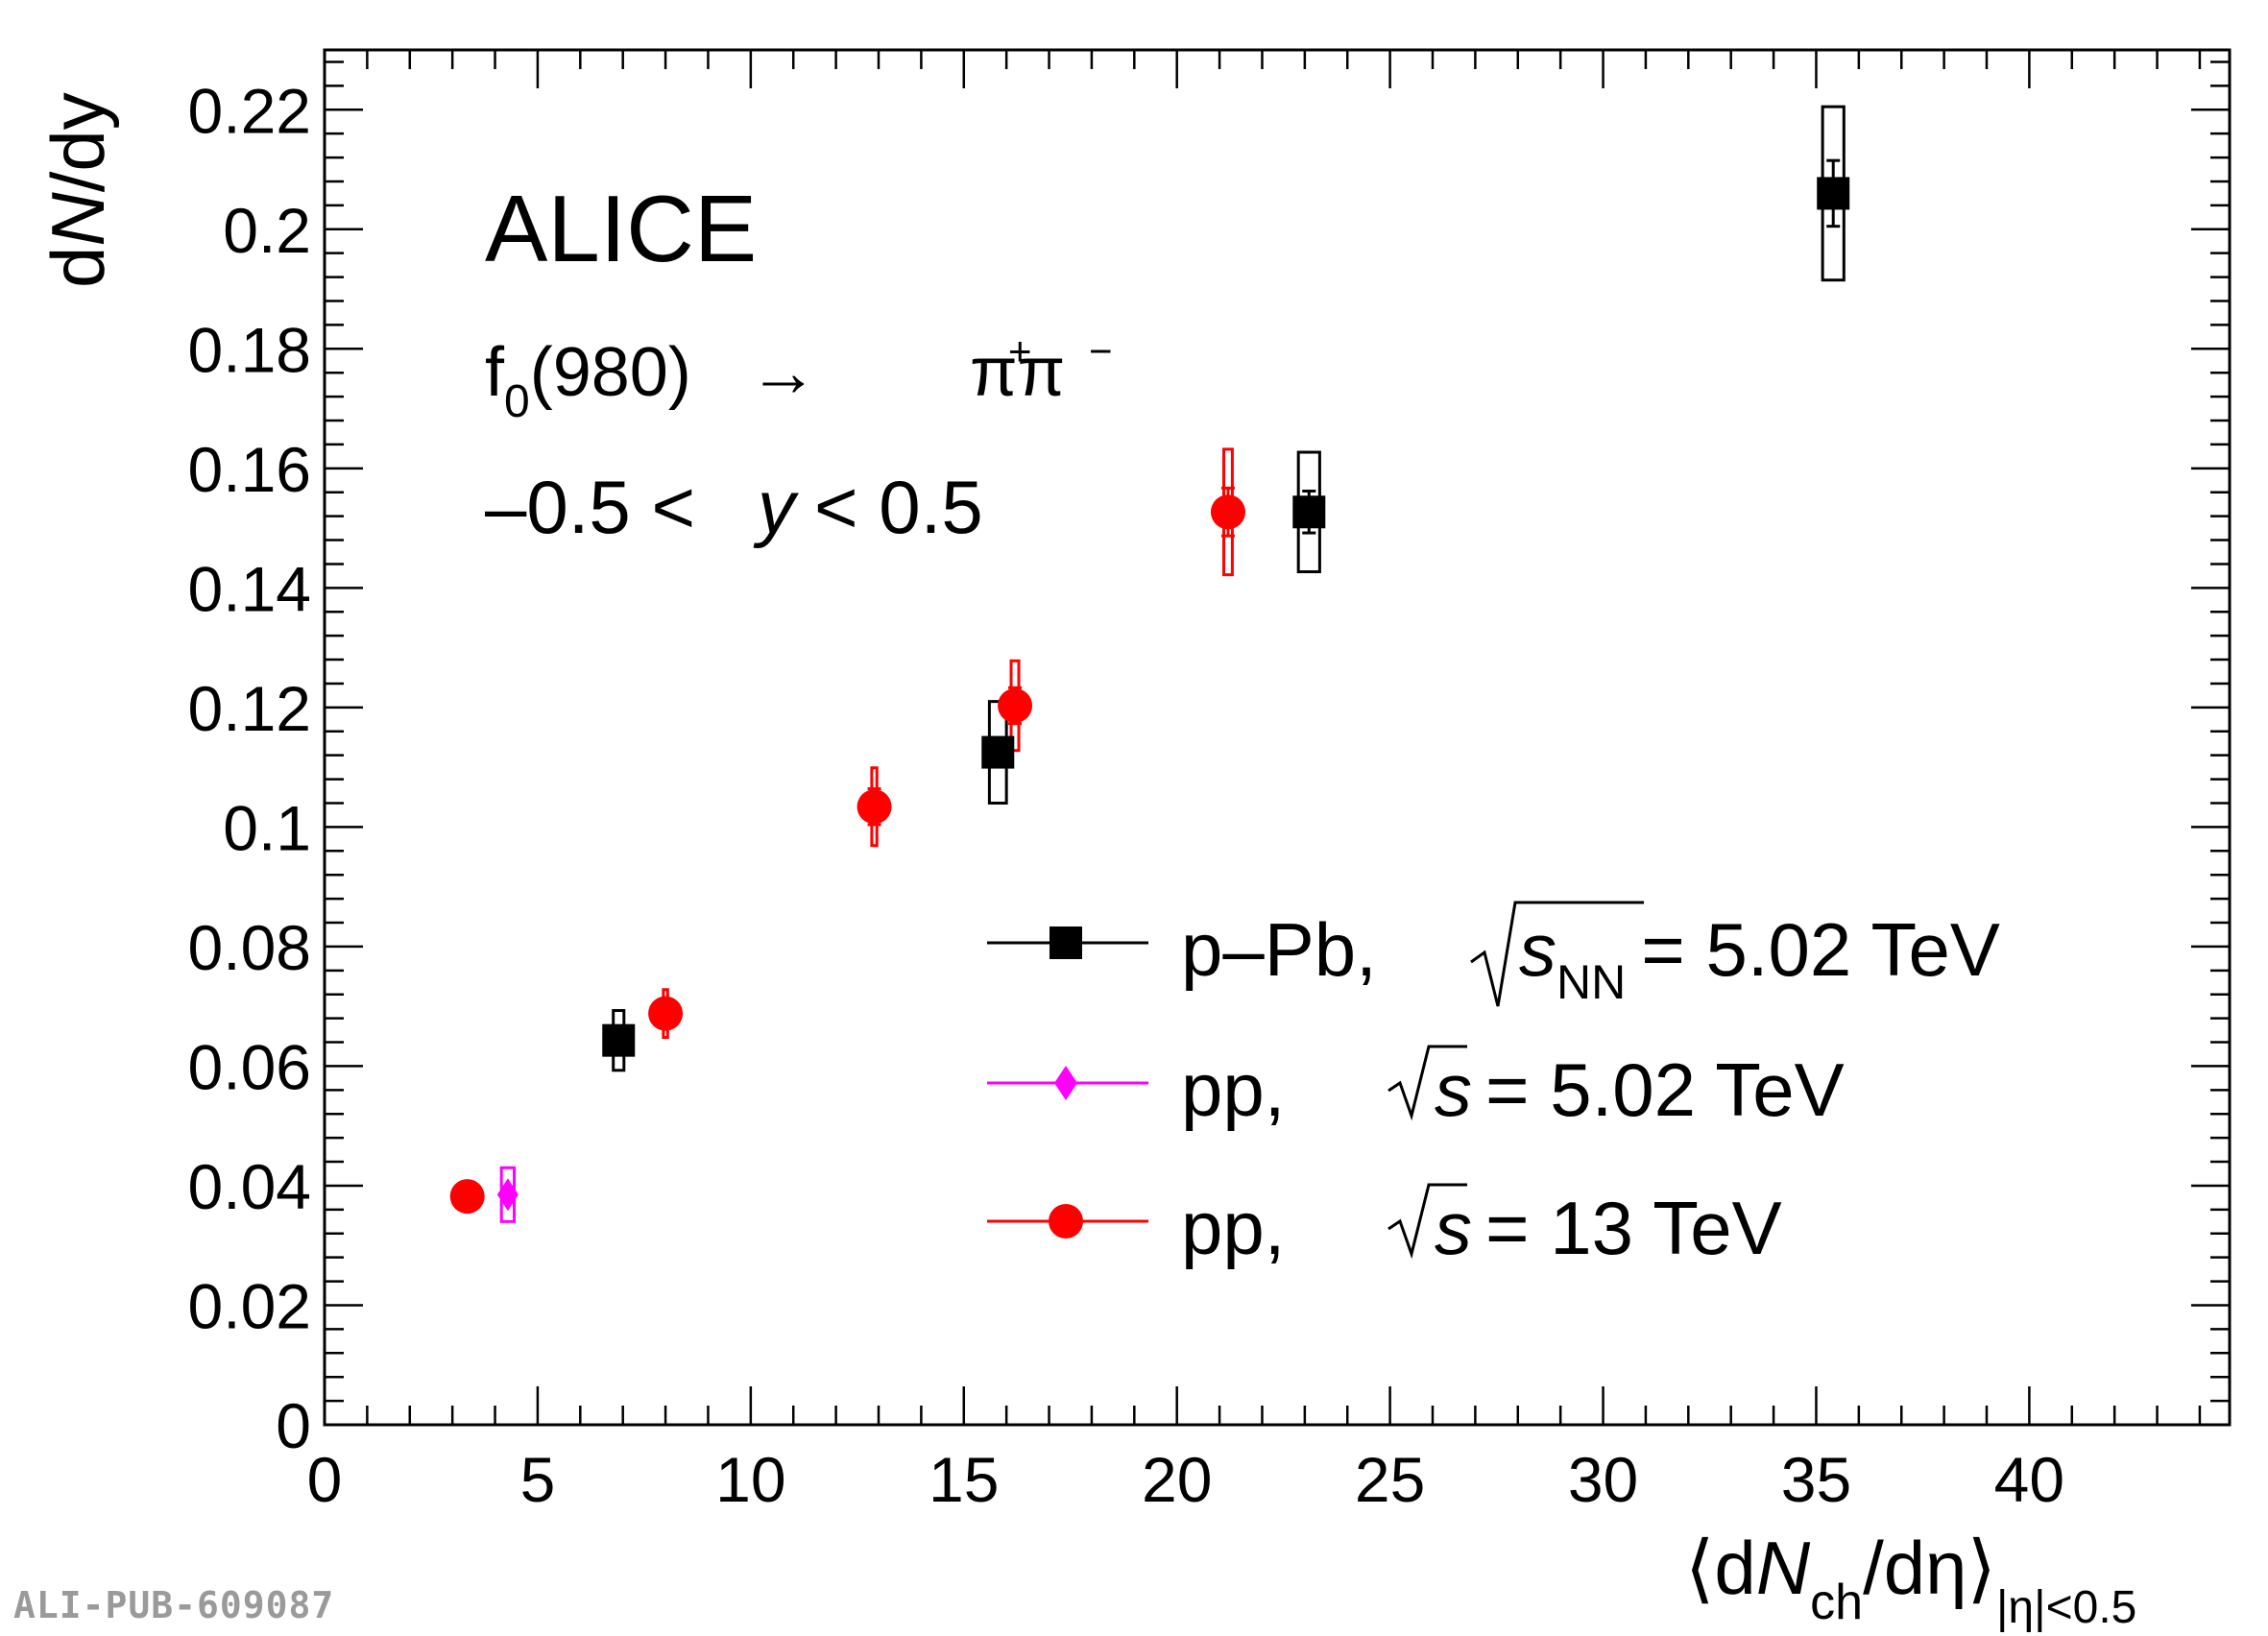  I want to click on x-tick-label: 25, so click(1390, 1479).